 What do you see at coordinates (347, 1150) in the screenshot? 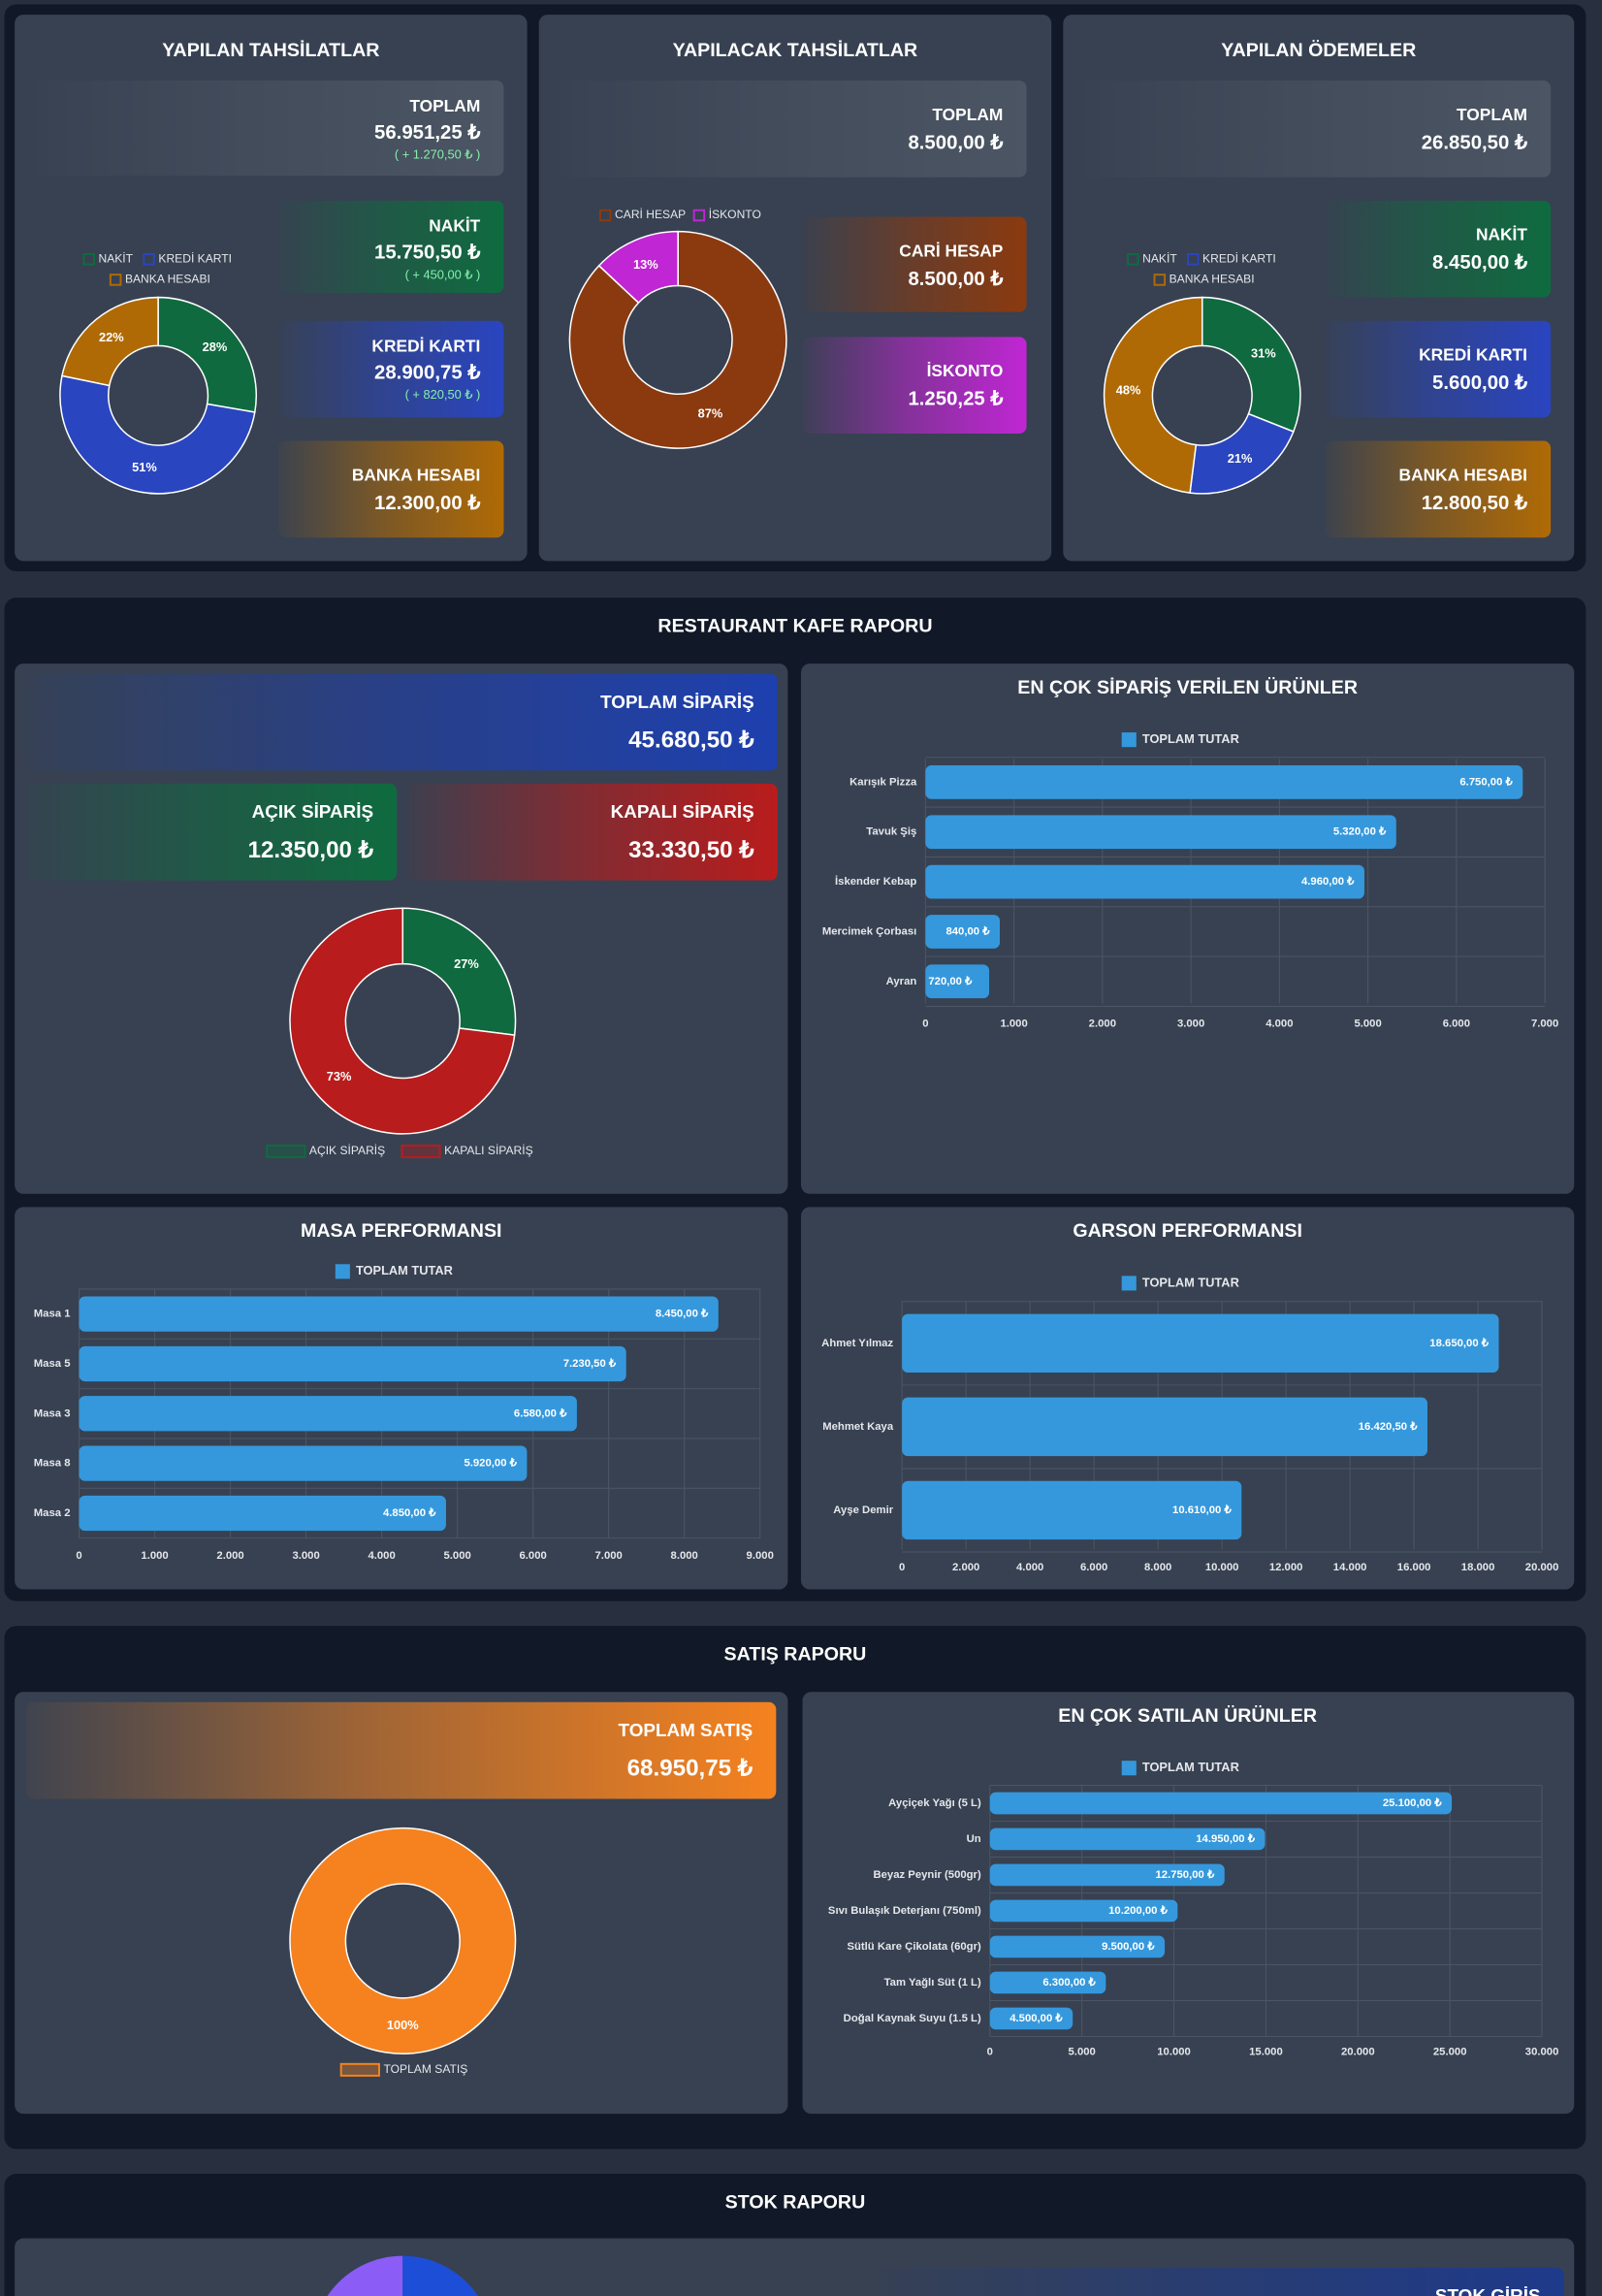
I see `legend-label: AÇIK SİPARİŞ` at bounding box center [347, 1150].